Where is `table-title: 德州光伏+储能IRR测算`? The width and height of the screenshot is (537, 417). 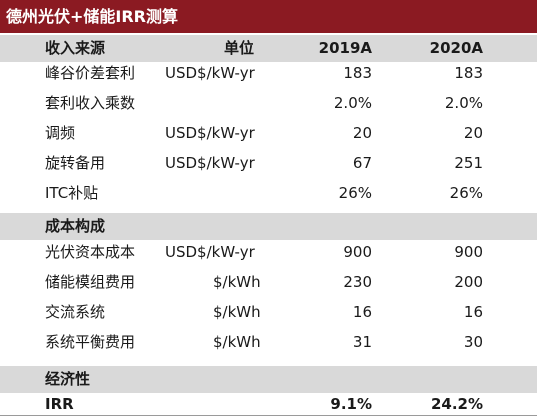 table-title: 德州光伏+储能IRR测算 is located at coordinates (268, 16).